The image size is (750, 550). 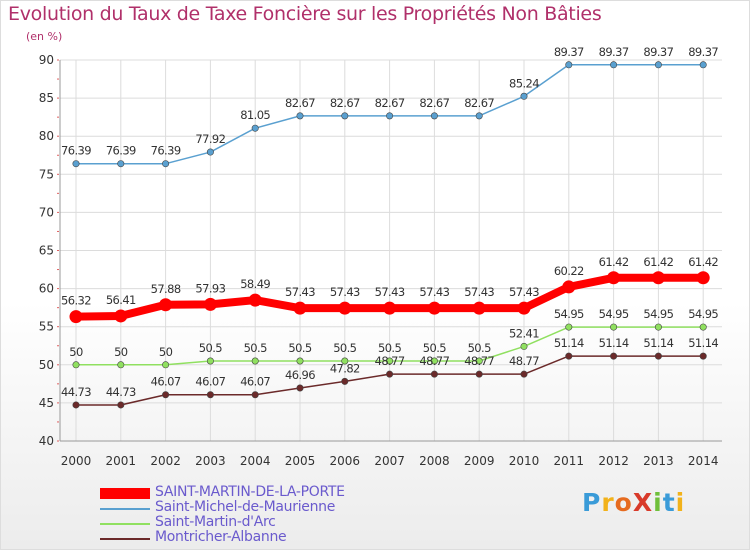 I want to click on x-tick-label: 2007, so click(x=389, y=461).